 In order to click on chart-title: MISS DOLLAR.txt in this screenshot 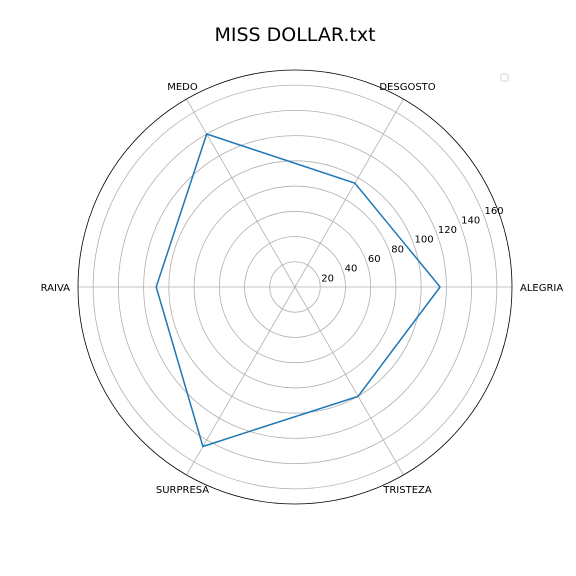, I will do `click(294, 35)`.